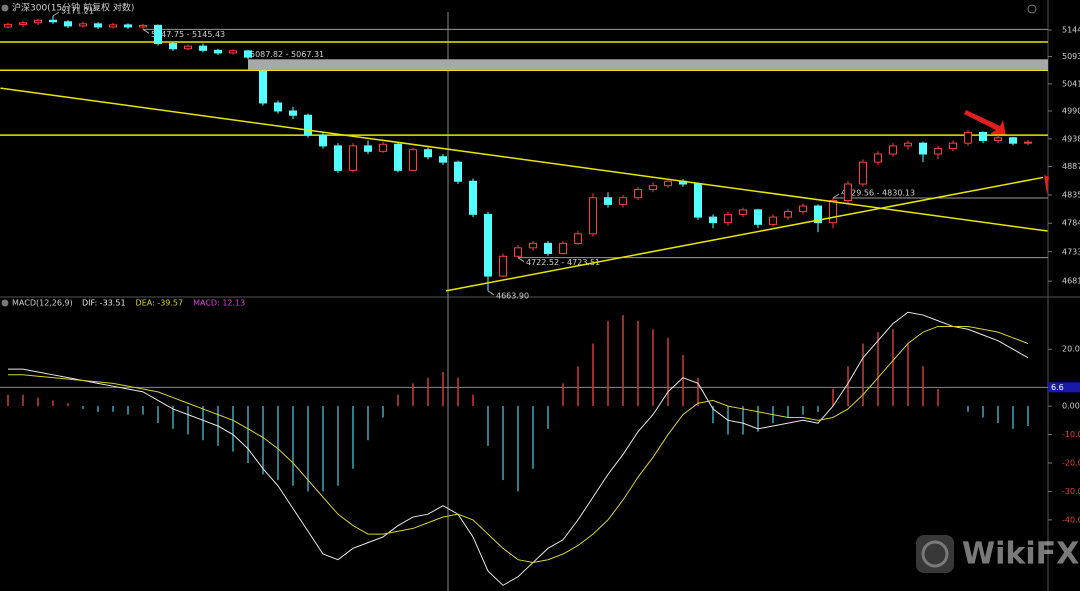 This screenshot has height=591, width=1080. I want to click on y-tick-label: 4733, so click(1071, 251).